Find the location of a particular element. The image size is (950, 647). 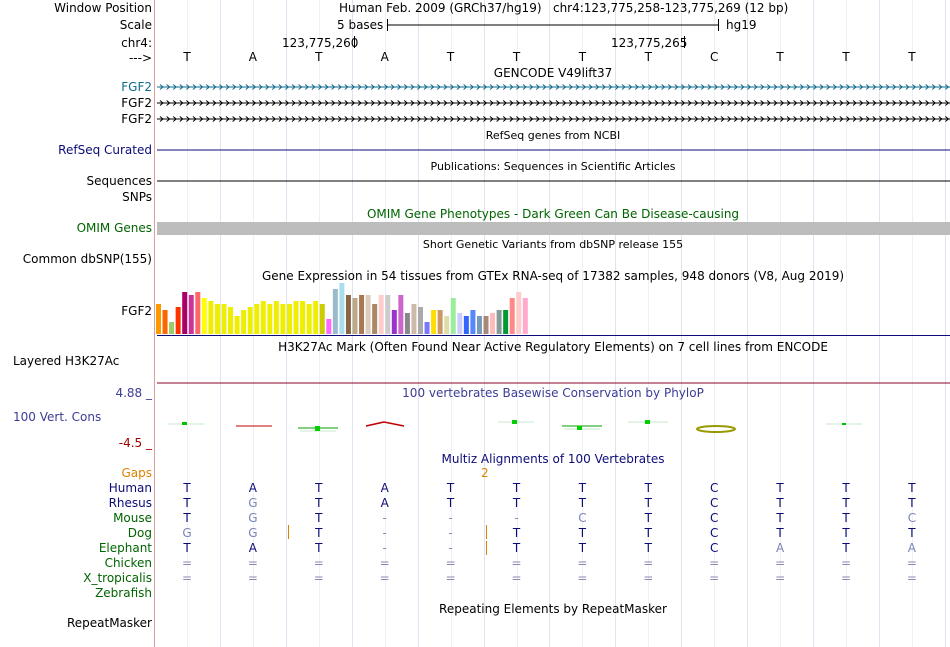

position-range: chr4:123,775,258-123,775,269 (12 bp) is located at coordinates (670, 8).